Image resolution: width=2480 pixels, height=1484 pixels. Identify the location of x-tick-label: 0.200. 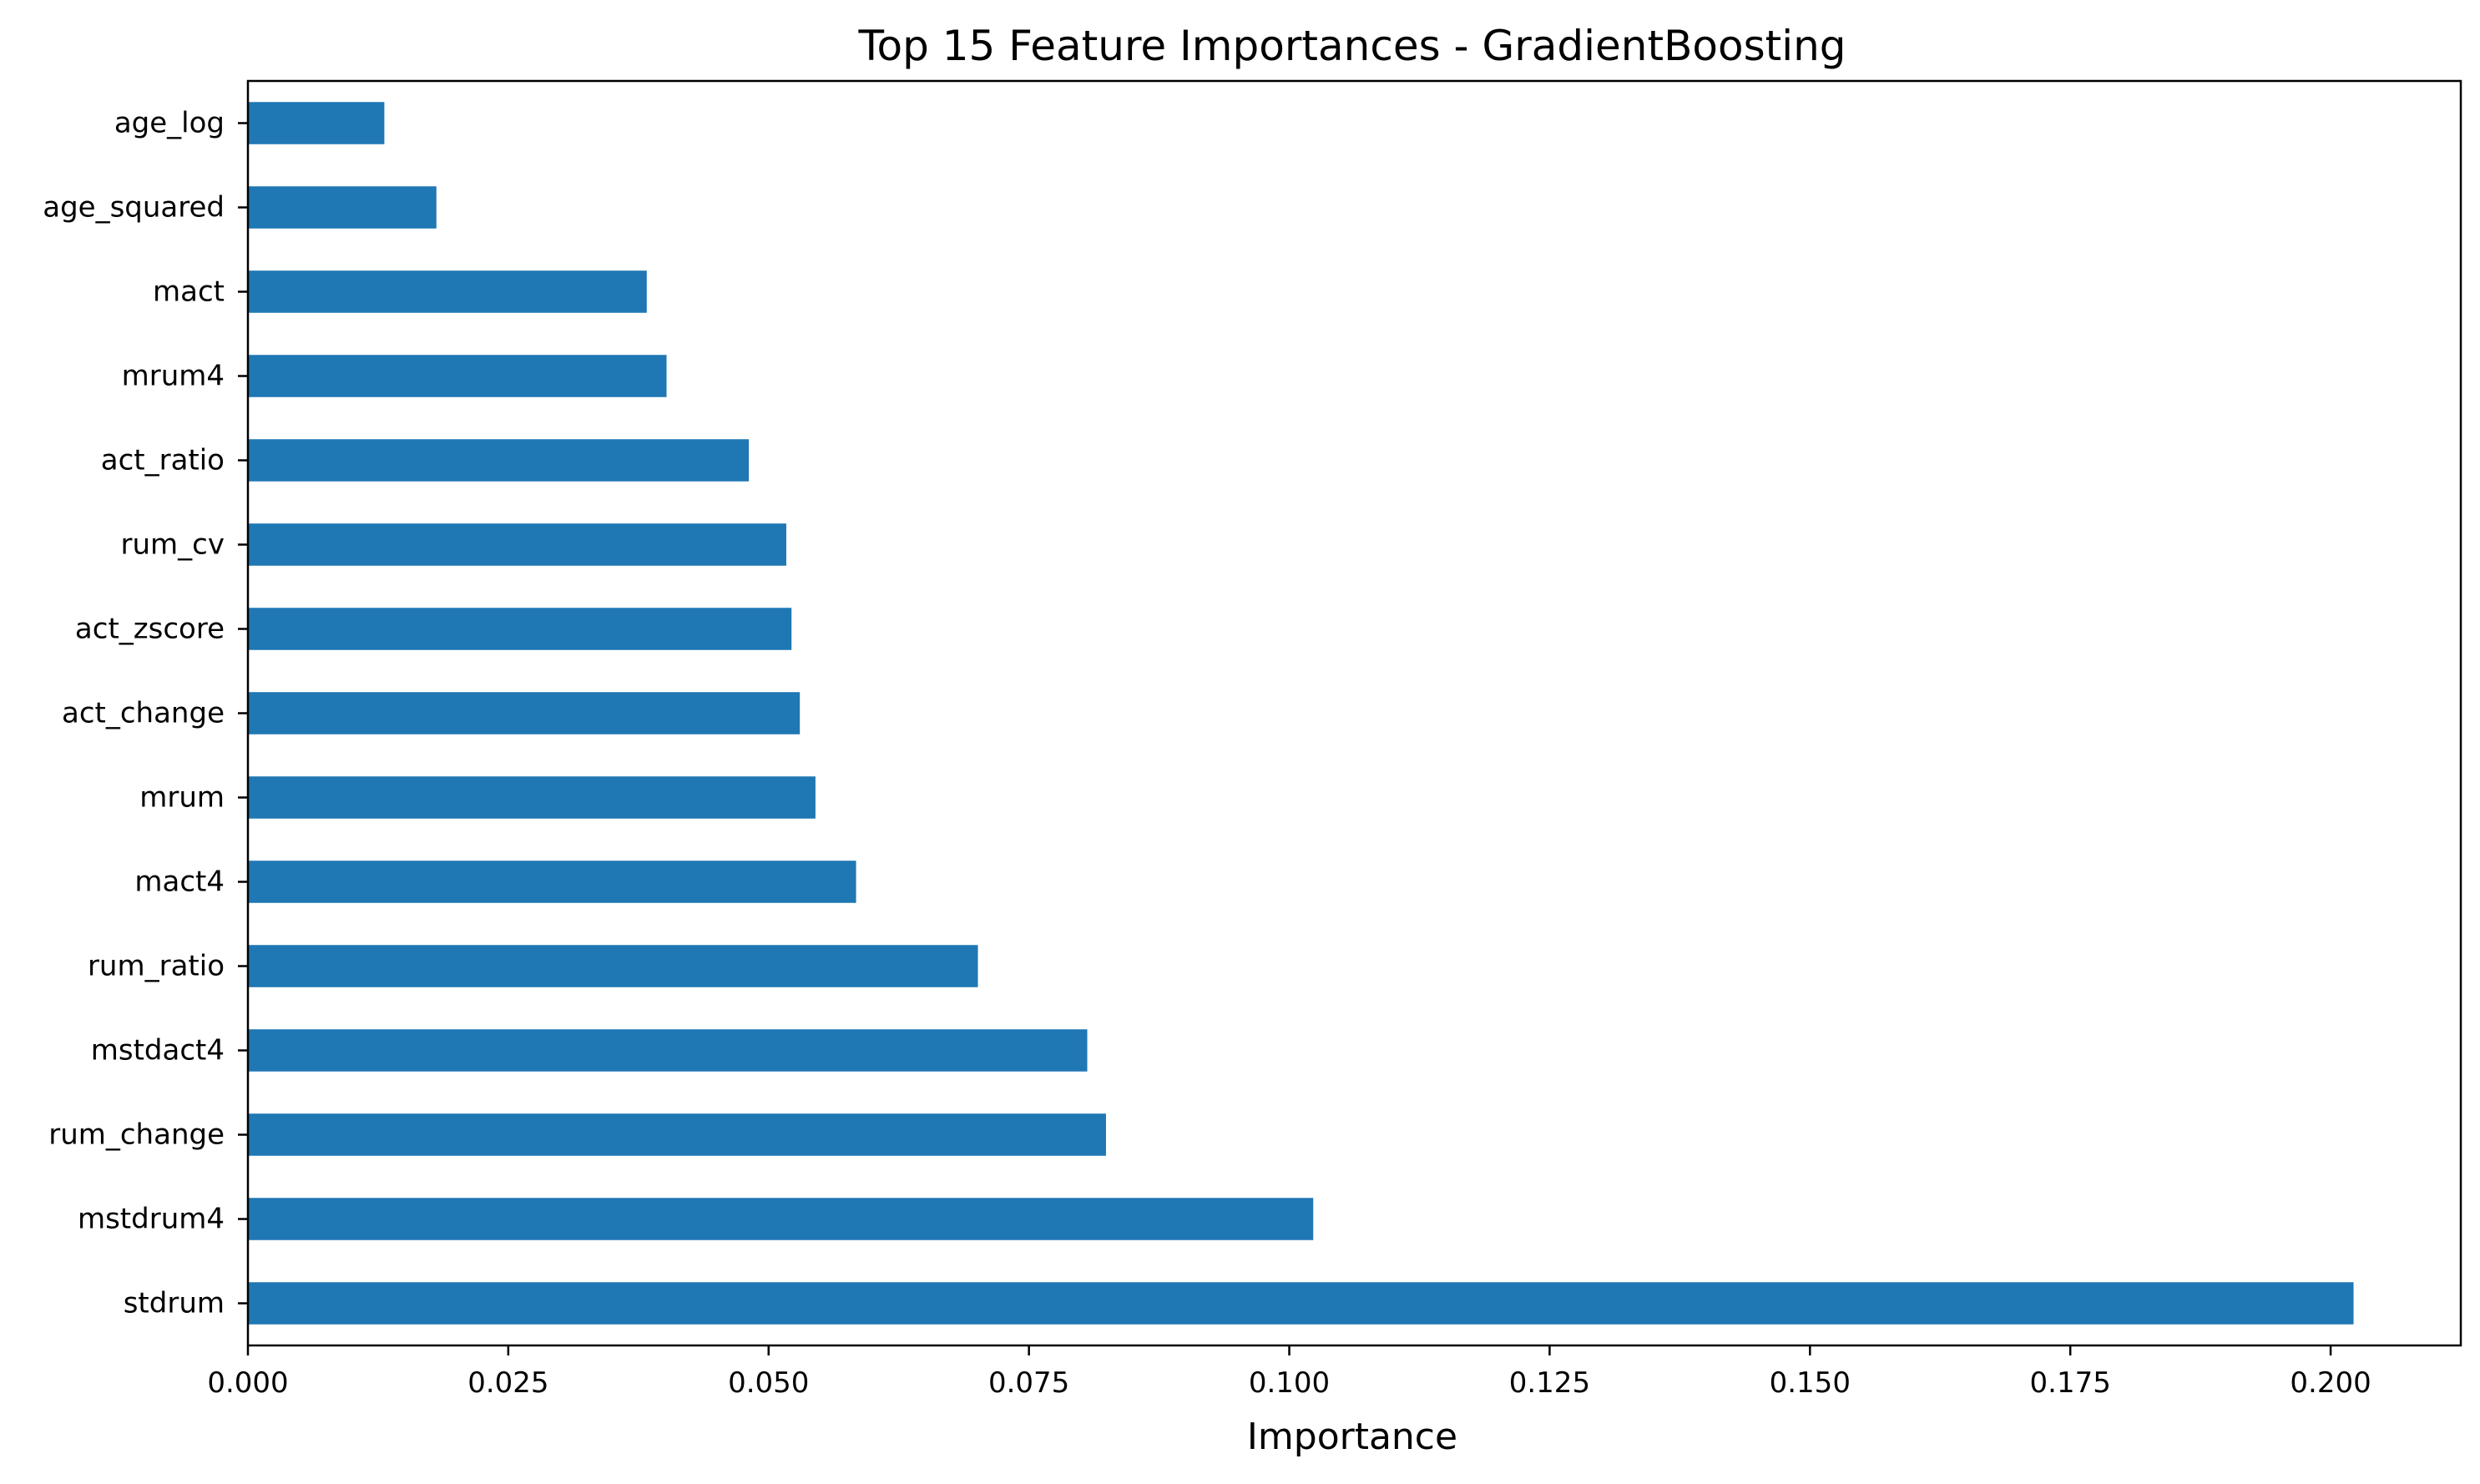
(2331, 1383).